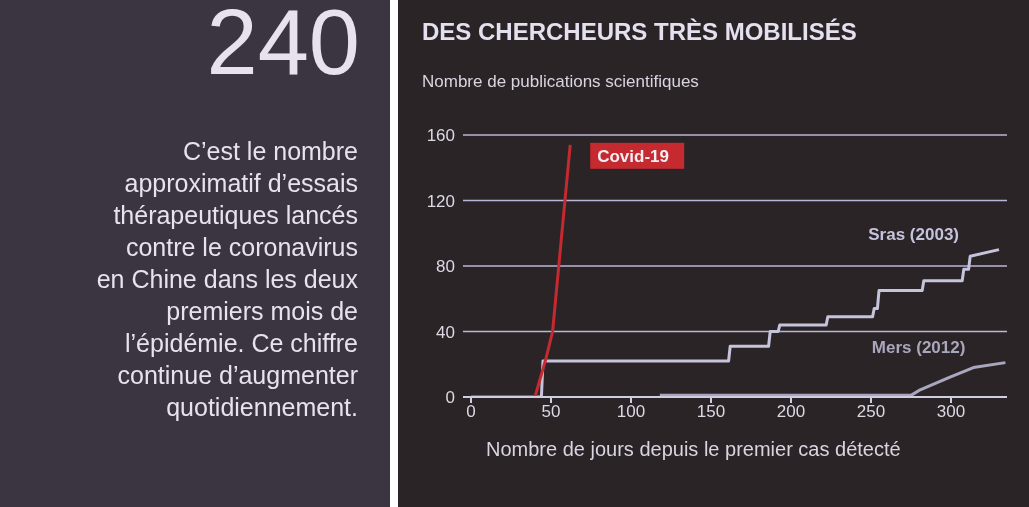 This screenshot has width=1029, height=507. Describe the element at coordinates (871, 412) in the screenshot. I see `x-tick-label: 250` at that location.